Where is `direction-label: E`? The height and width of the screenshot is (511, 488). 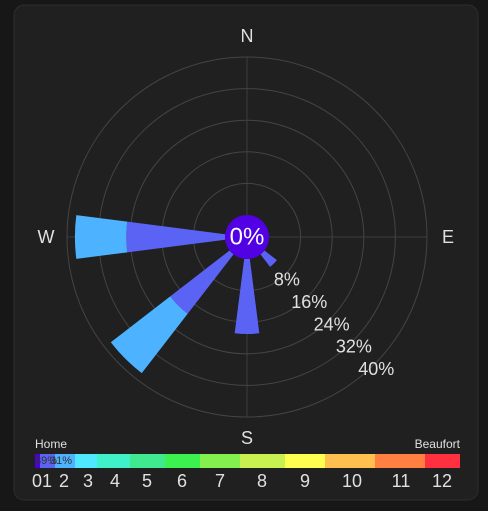 direction-label: E is located at coordinates (448, 237).